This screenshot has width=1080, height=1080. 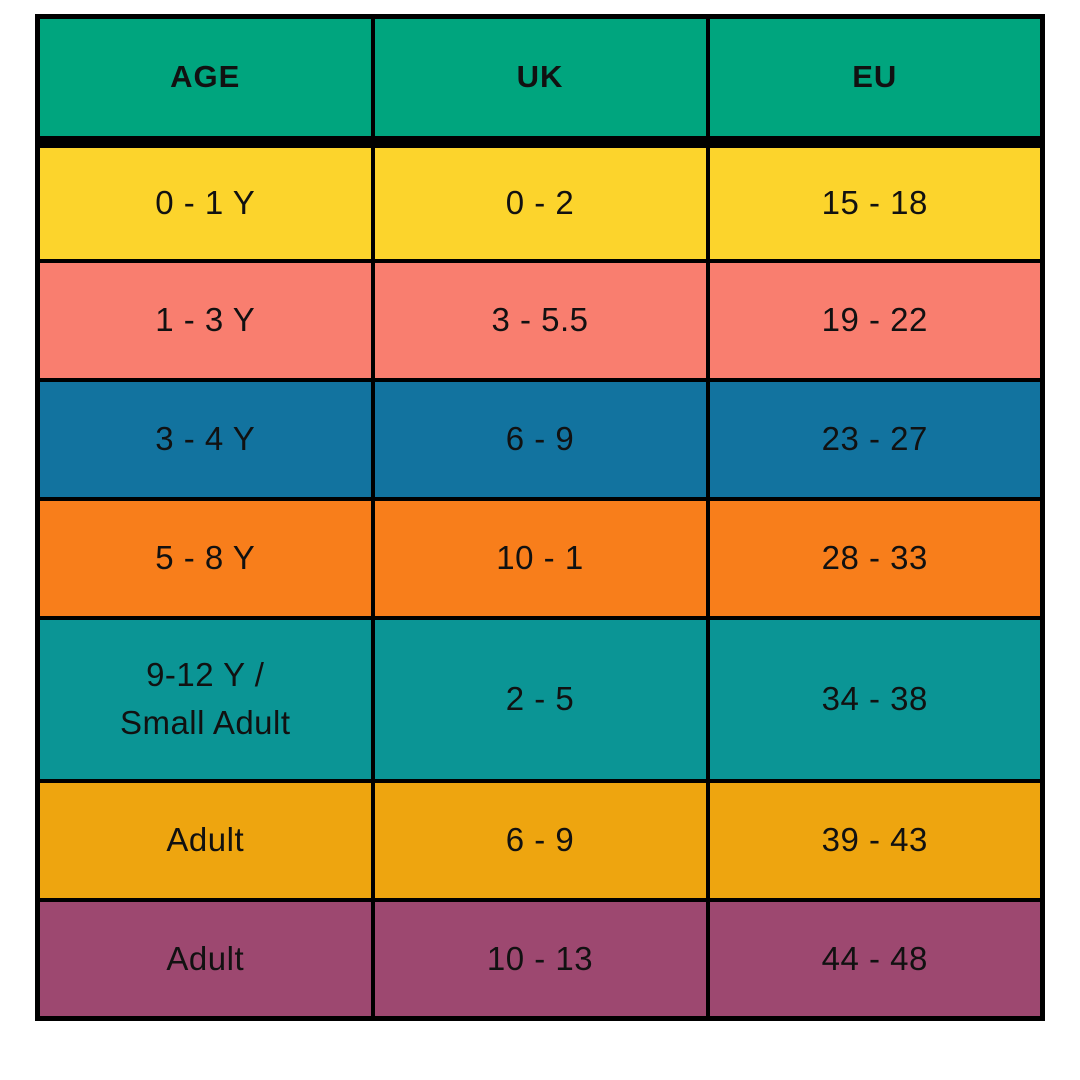 What do you see at coordinates (875, 959) in the screenshot?
I see `eu-cell: 44 - 48` at bounding box center [875, 959].